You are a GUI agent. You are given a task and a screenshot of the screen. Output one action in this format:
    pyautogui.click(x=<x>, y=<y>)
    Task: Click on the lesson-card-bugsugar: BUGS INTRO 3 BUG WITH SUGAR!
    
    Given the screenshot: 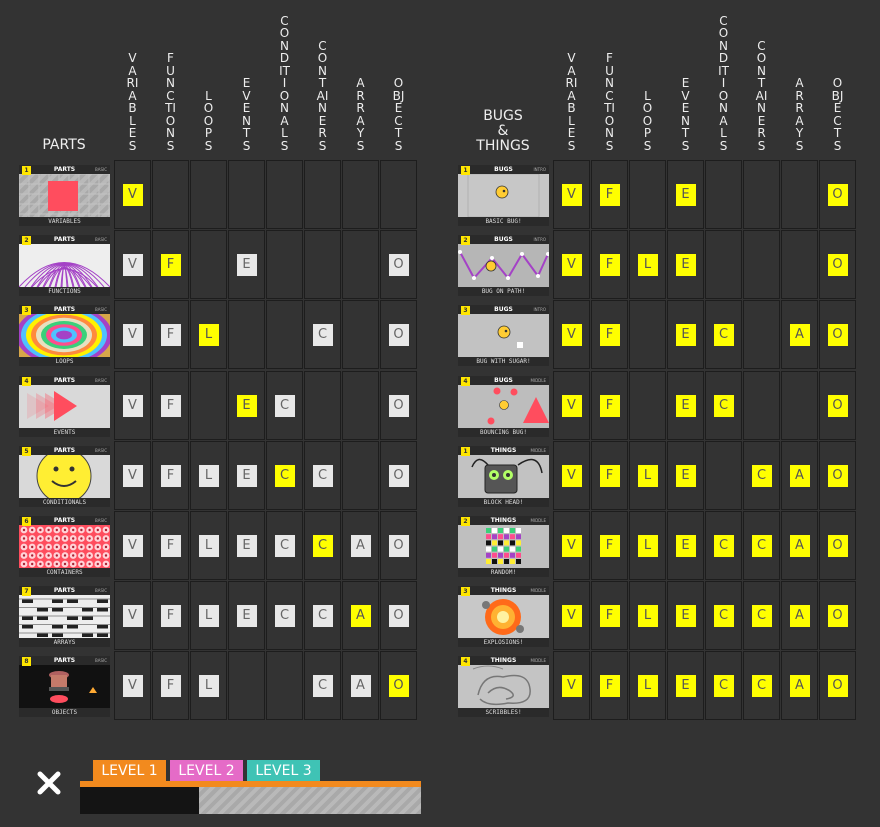 What is the action you would take?
    pyautogui.click(x=503, y=335)
    